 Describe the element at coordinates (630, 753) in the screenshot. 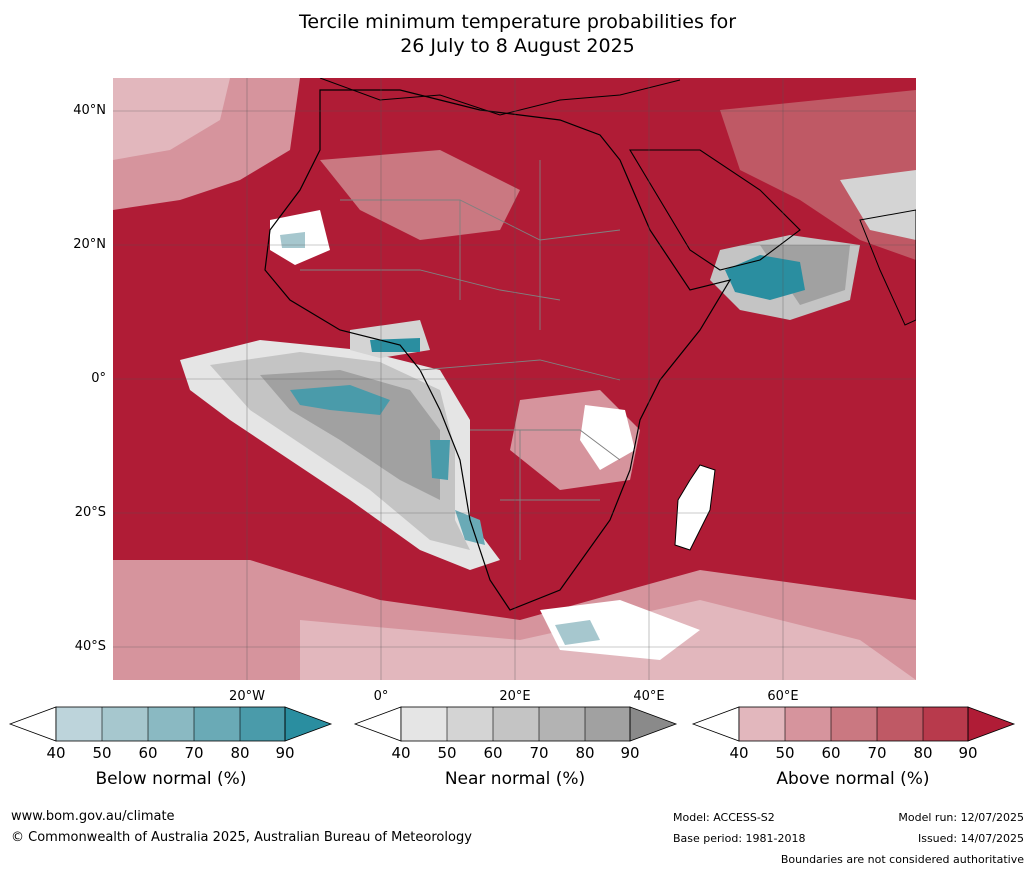

I see `near-tick-90: 90` at that location.